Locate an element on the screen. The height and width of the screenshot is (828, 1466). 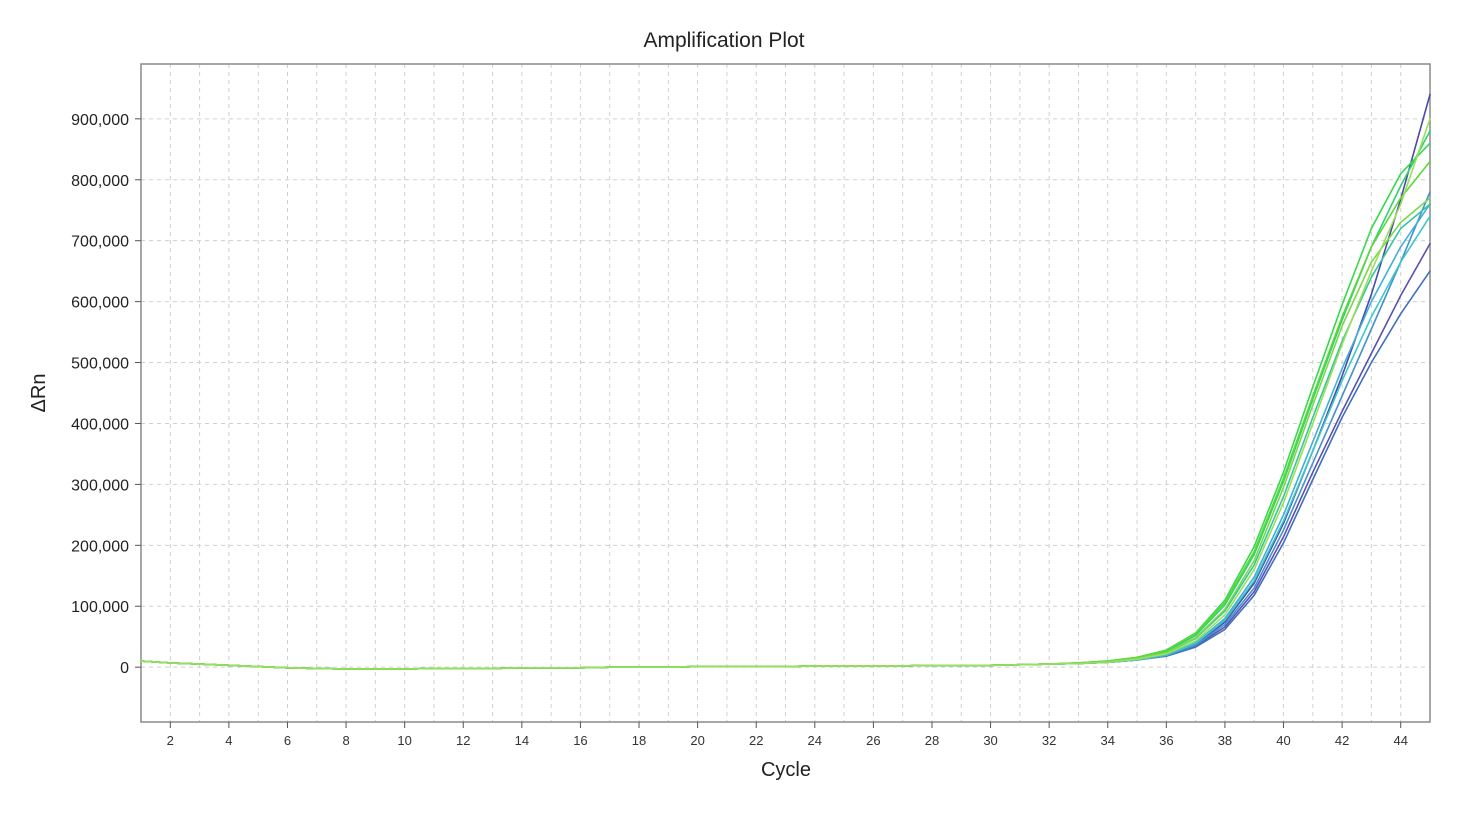
chart-title: Amplification Plot is located at coordinates (723, 40).